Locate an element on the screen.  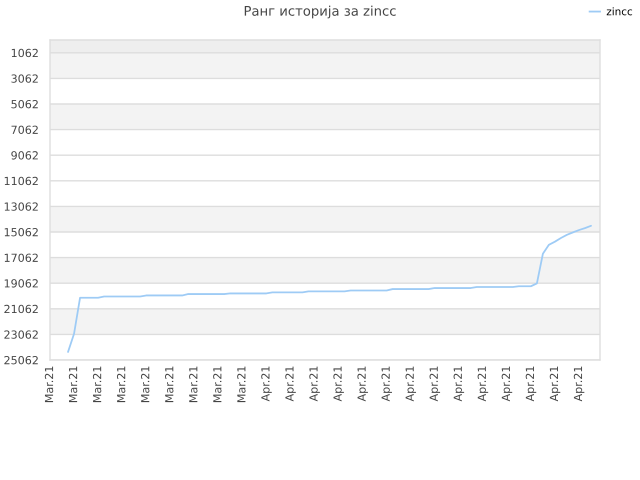
y-tick-label: 7062 is located at coordinates (25, 130).